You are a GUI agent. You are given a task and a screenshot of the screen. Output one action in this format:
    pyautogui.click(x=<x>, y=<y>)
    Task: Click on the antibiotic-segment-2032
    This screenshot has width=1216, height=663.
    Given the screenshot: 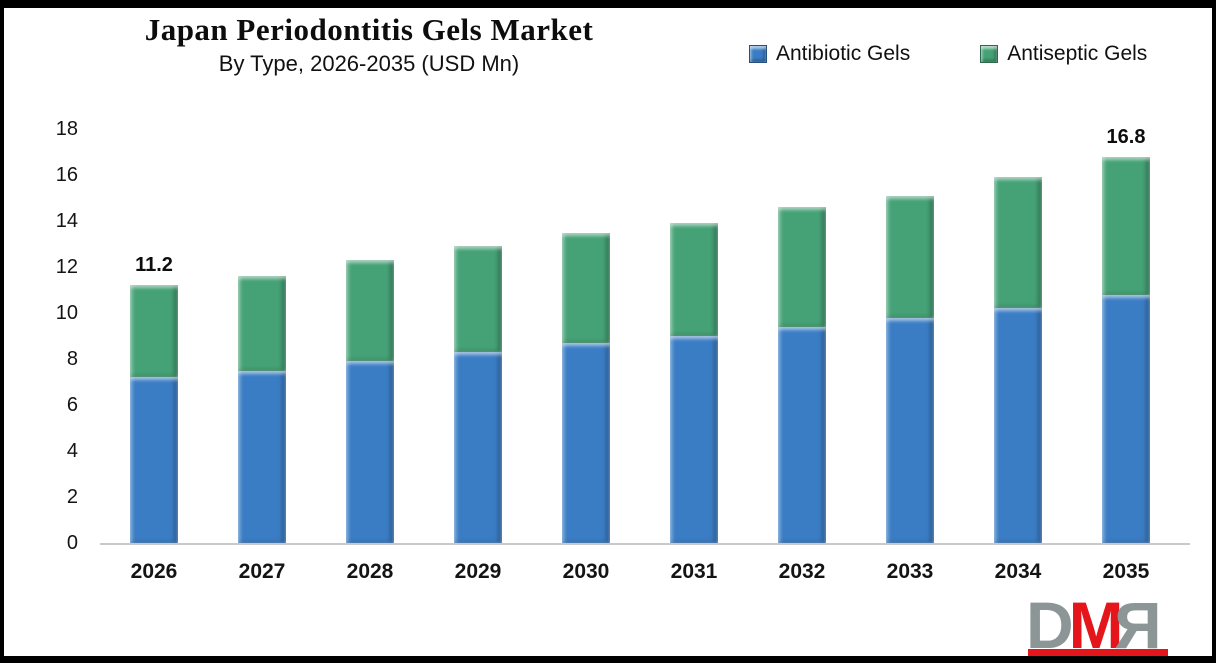 What is the action you would take?
    pyautogui.click(x=802, y=434)
    